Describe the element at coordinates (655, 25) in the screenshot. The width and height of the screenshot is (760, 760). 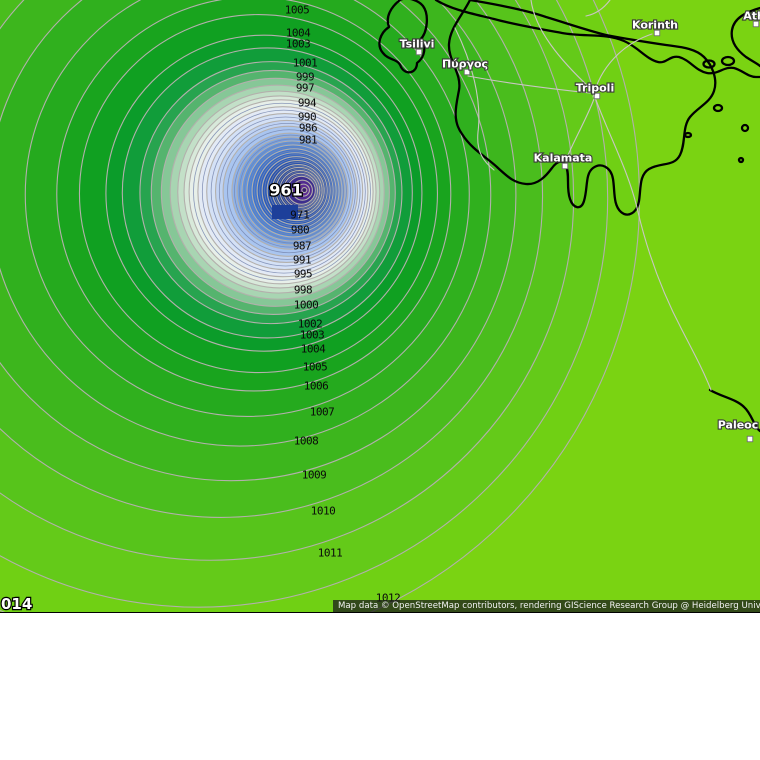
I see `place-label-Korinth: Korinth` at that location.